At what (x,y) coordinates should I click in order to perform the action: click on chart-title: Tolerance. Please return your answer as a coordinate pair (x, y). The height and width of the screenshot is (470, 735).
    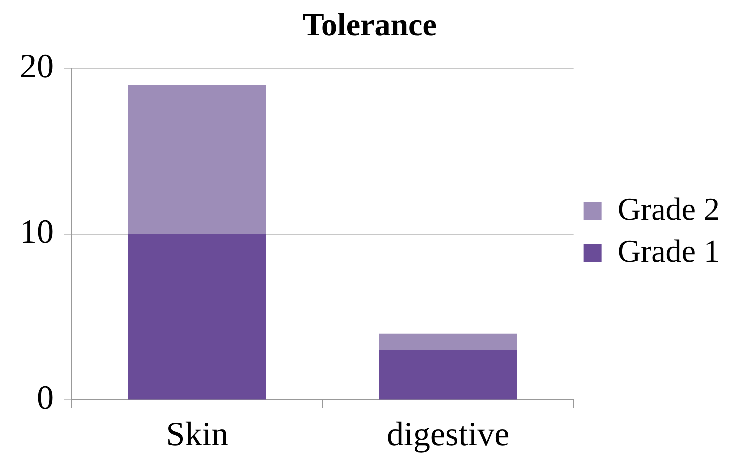
    Looking at the image, I should click on (370, 24).